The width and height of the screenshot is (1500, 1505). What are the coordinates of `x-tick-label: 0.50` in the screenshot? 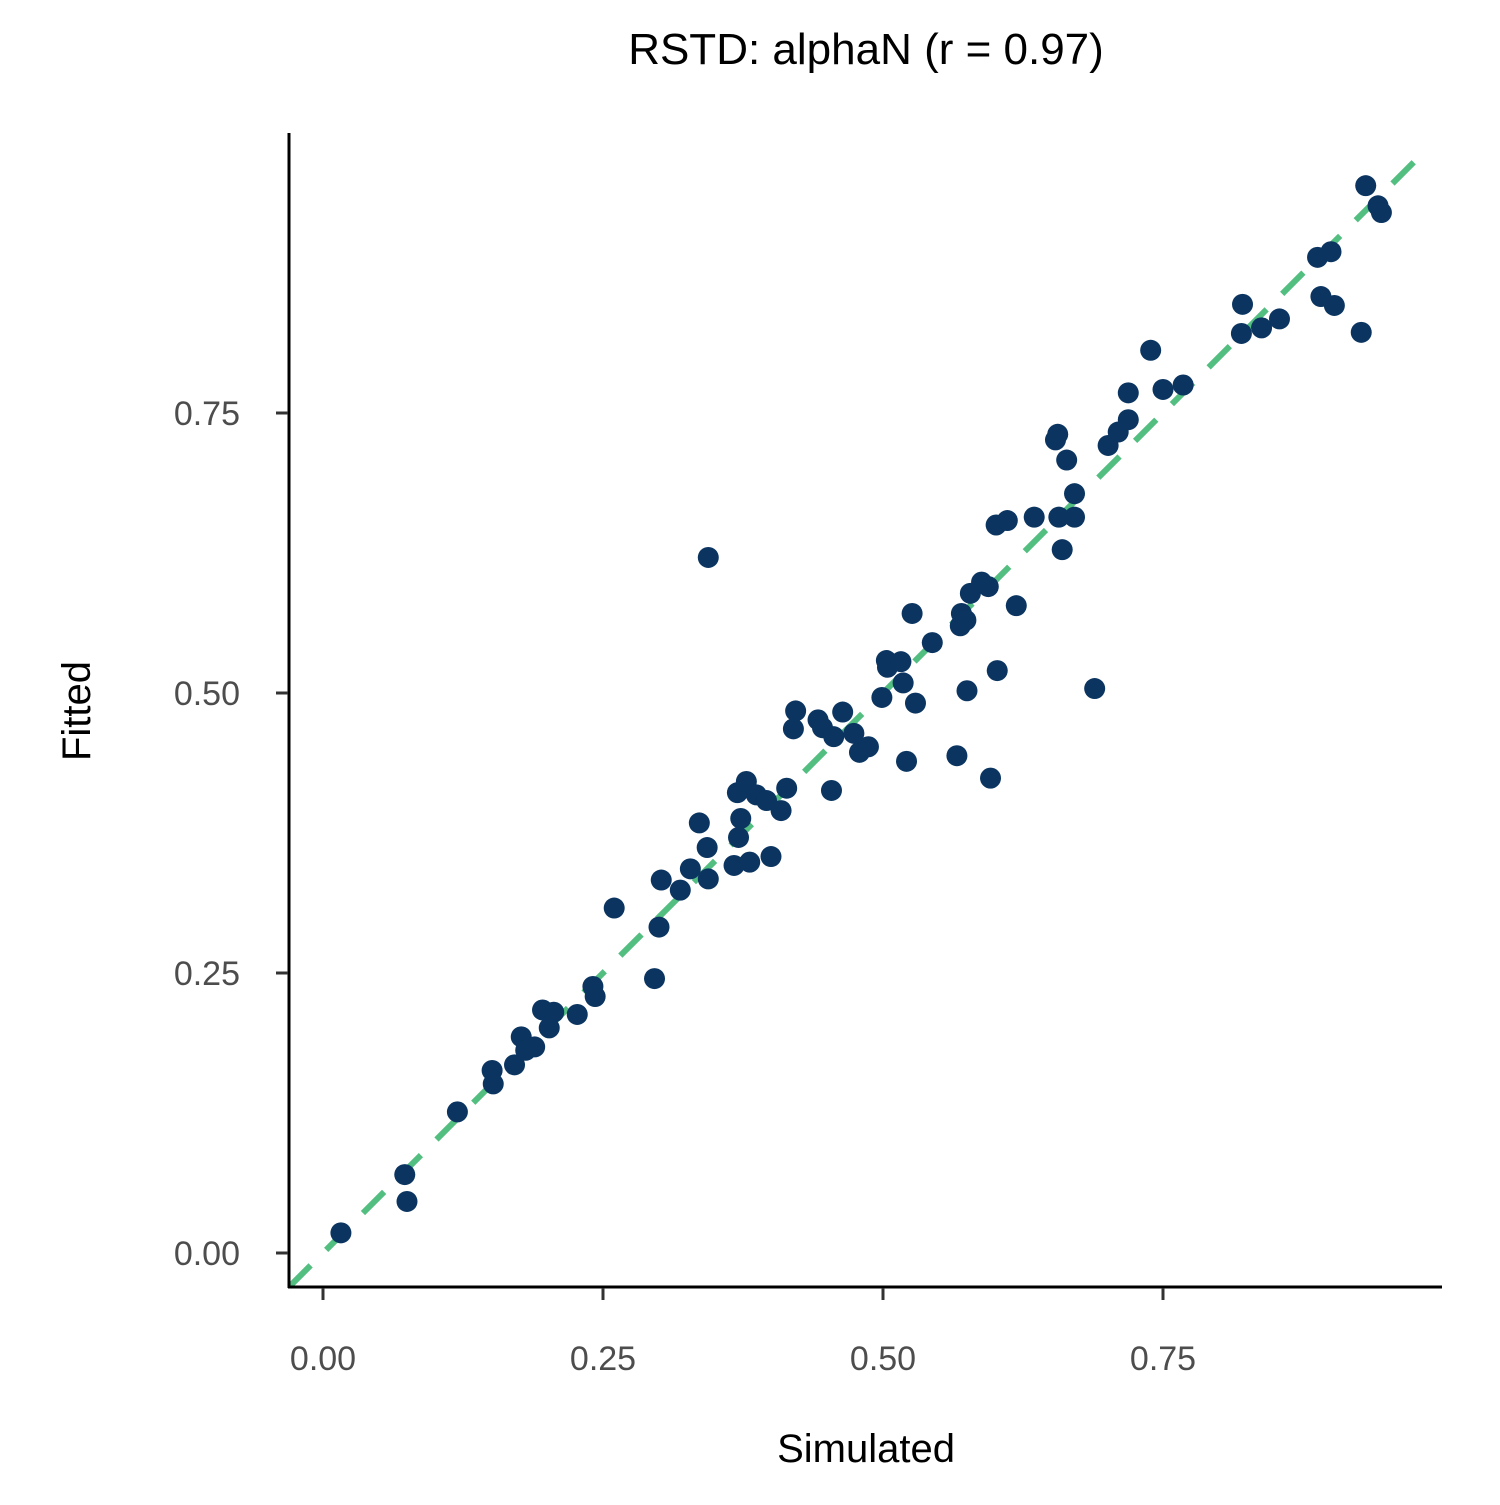 It's located at (883, 1359).